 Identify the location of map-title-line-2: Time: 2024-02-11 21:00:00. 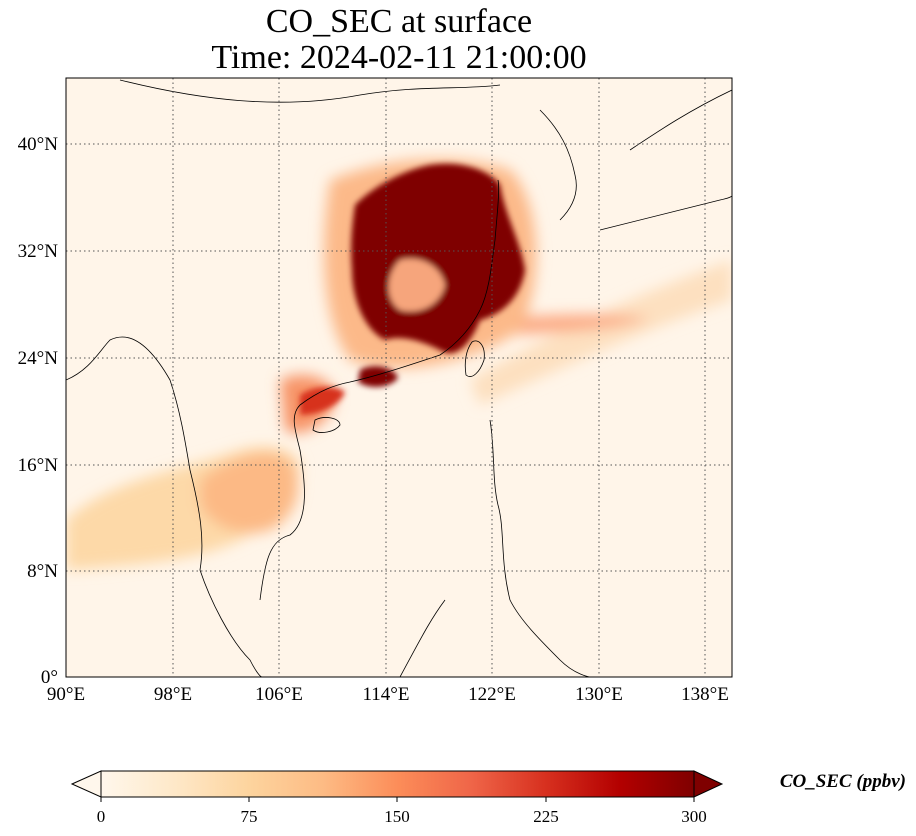
(399, 57).